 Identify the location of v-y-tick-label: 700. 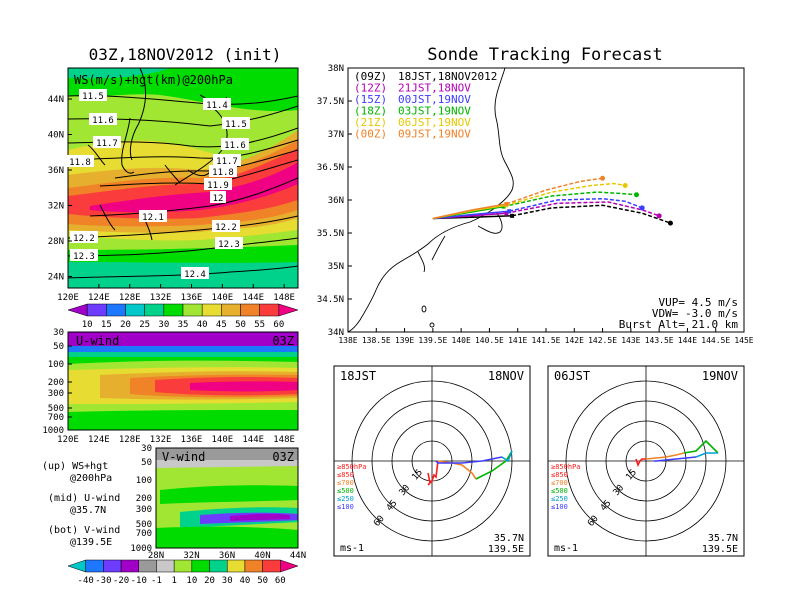
(144, 534).